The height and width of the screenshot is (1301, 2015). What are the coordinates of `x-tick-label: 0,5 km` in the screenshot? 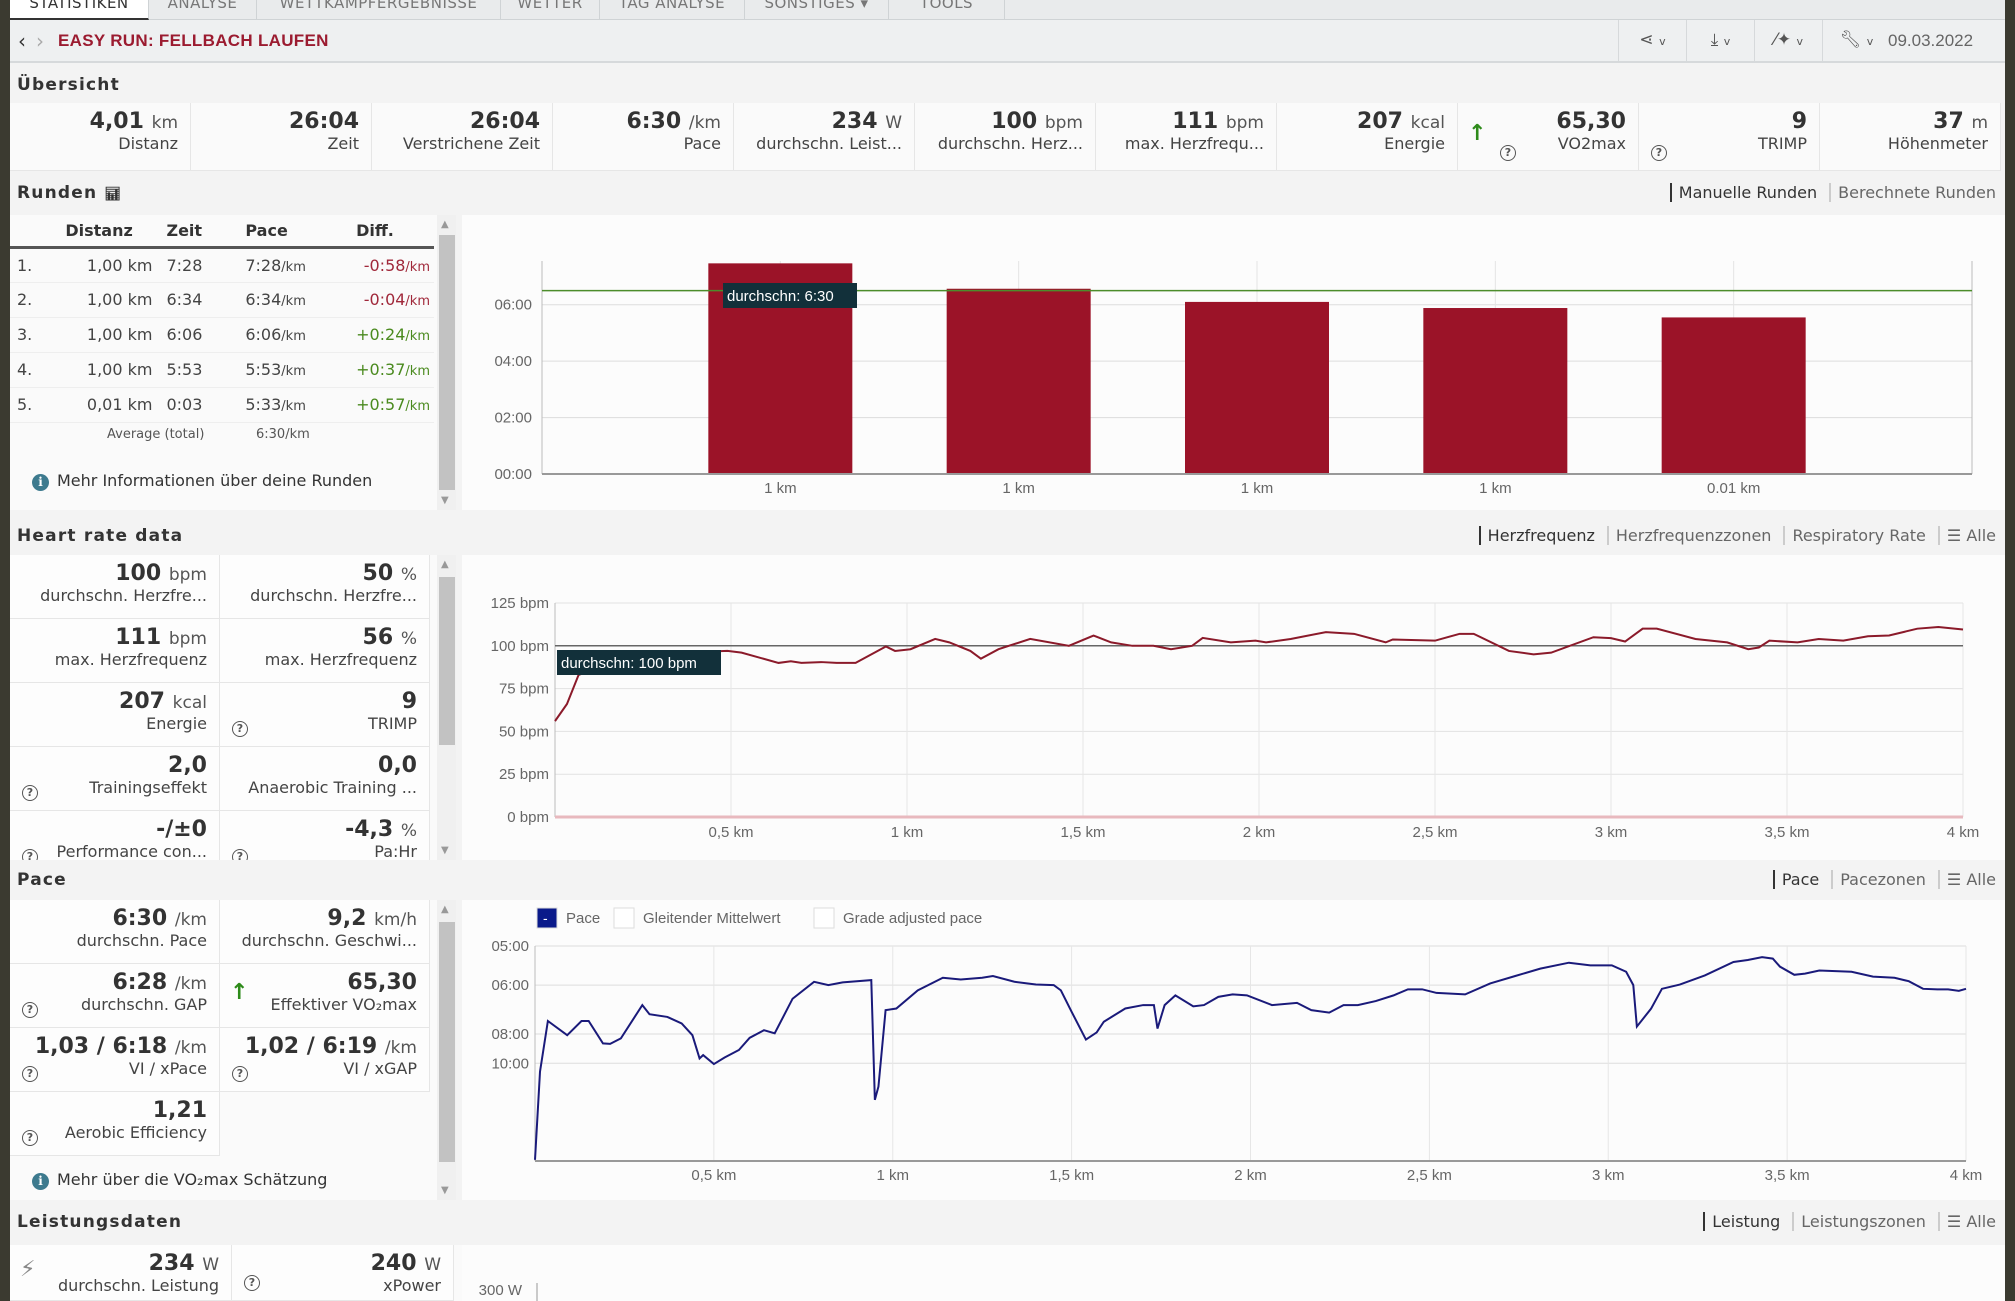 It's located at (730, 832).